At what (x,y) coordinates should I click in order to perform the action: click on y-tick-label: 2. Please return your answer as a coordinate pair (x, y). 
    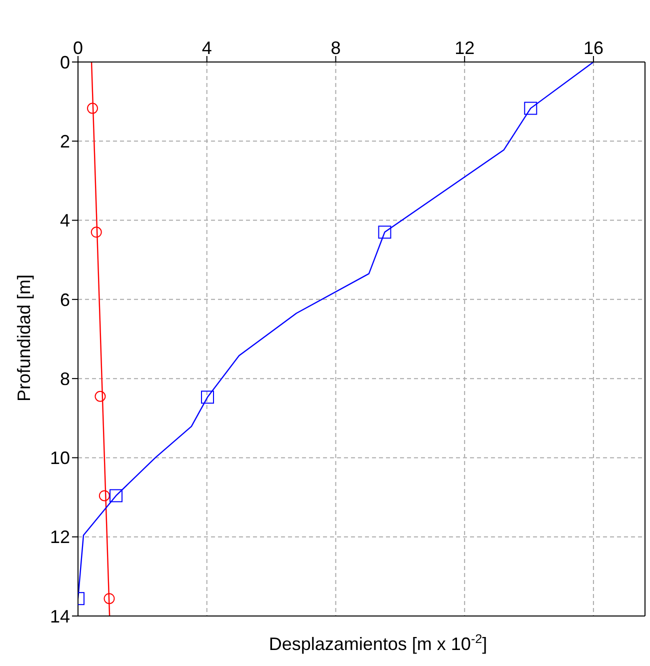
    Looking at the image, I should click on (65, 142).